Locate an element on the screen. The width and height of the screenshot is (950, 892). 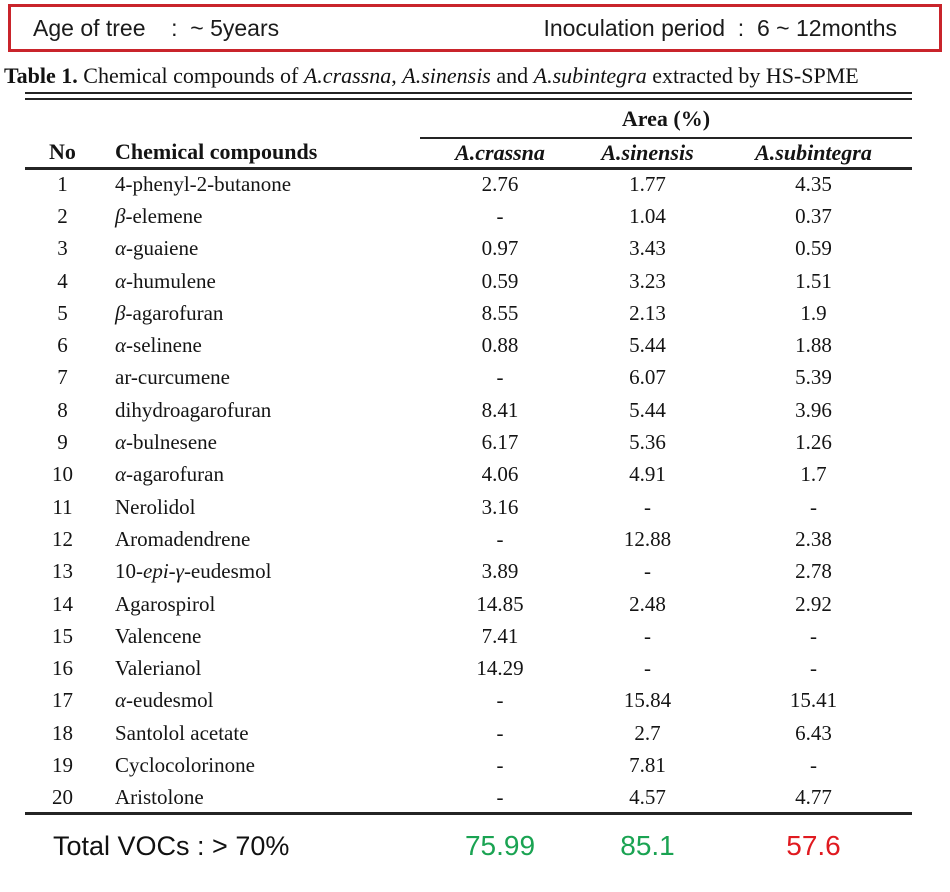
row-number: 19 is located at coordinates (62, 764).